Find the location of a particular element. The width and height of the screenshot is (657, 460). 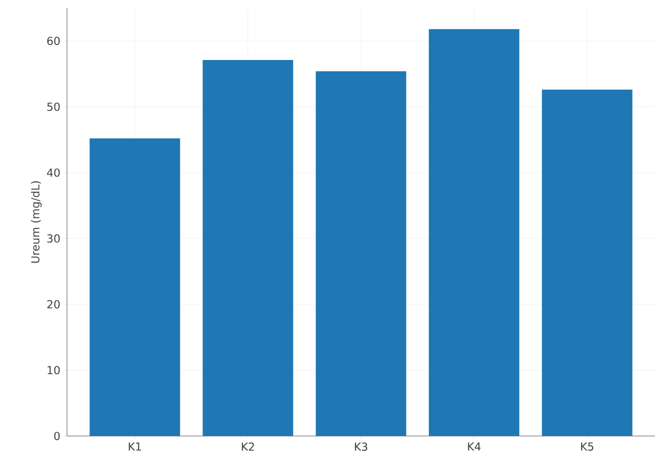

y-tick-label: 50 is located at coordinates (53, 106).